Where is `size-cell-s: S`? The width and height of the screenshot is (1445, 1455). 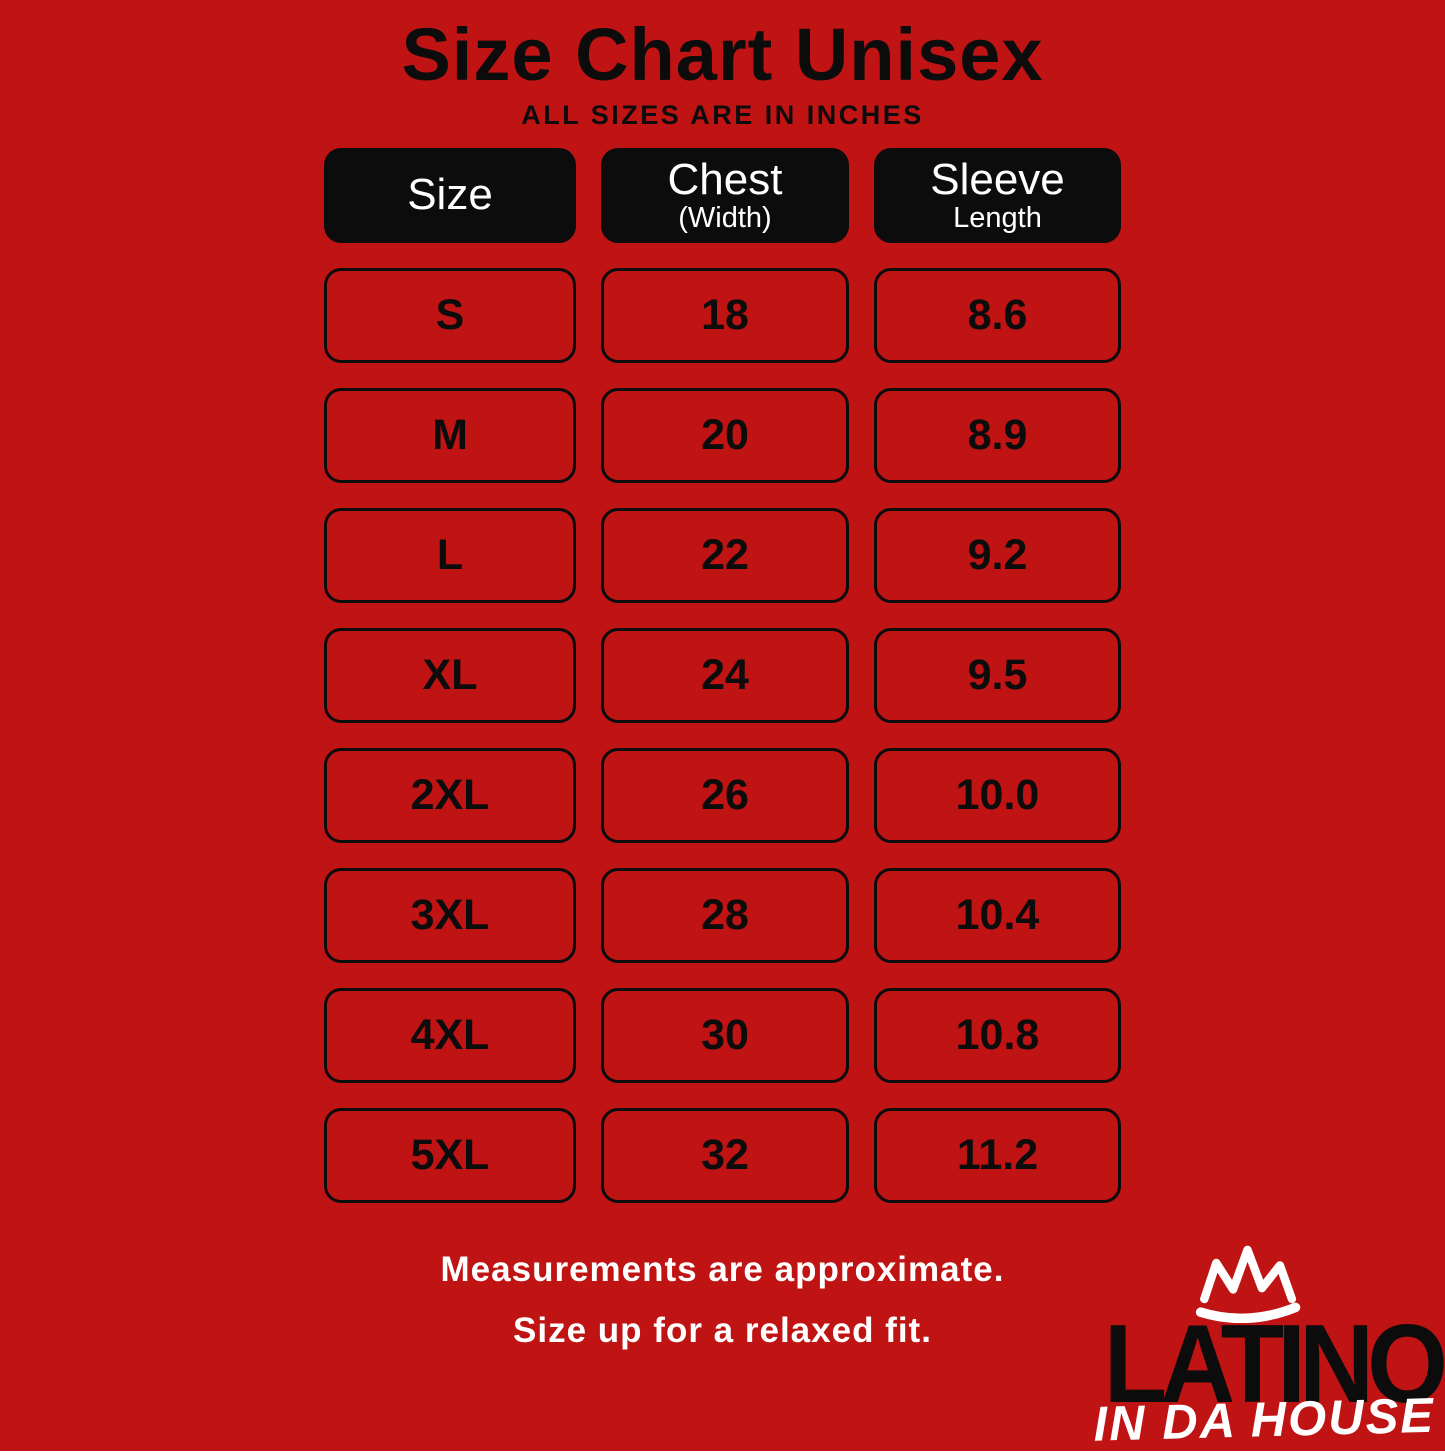 size-cell-s: S is located at coordinates (450, 315).